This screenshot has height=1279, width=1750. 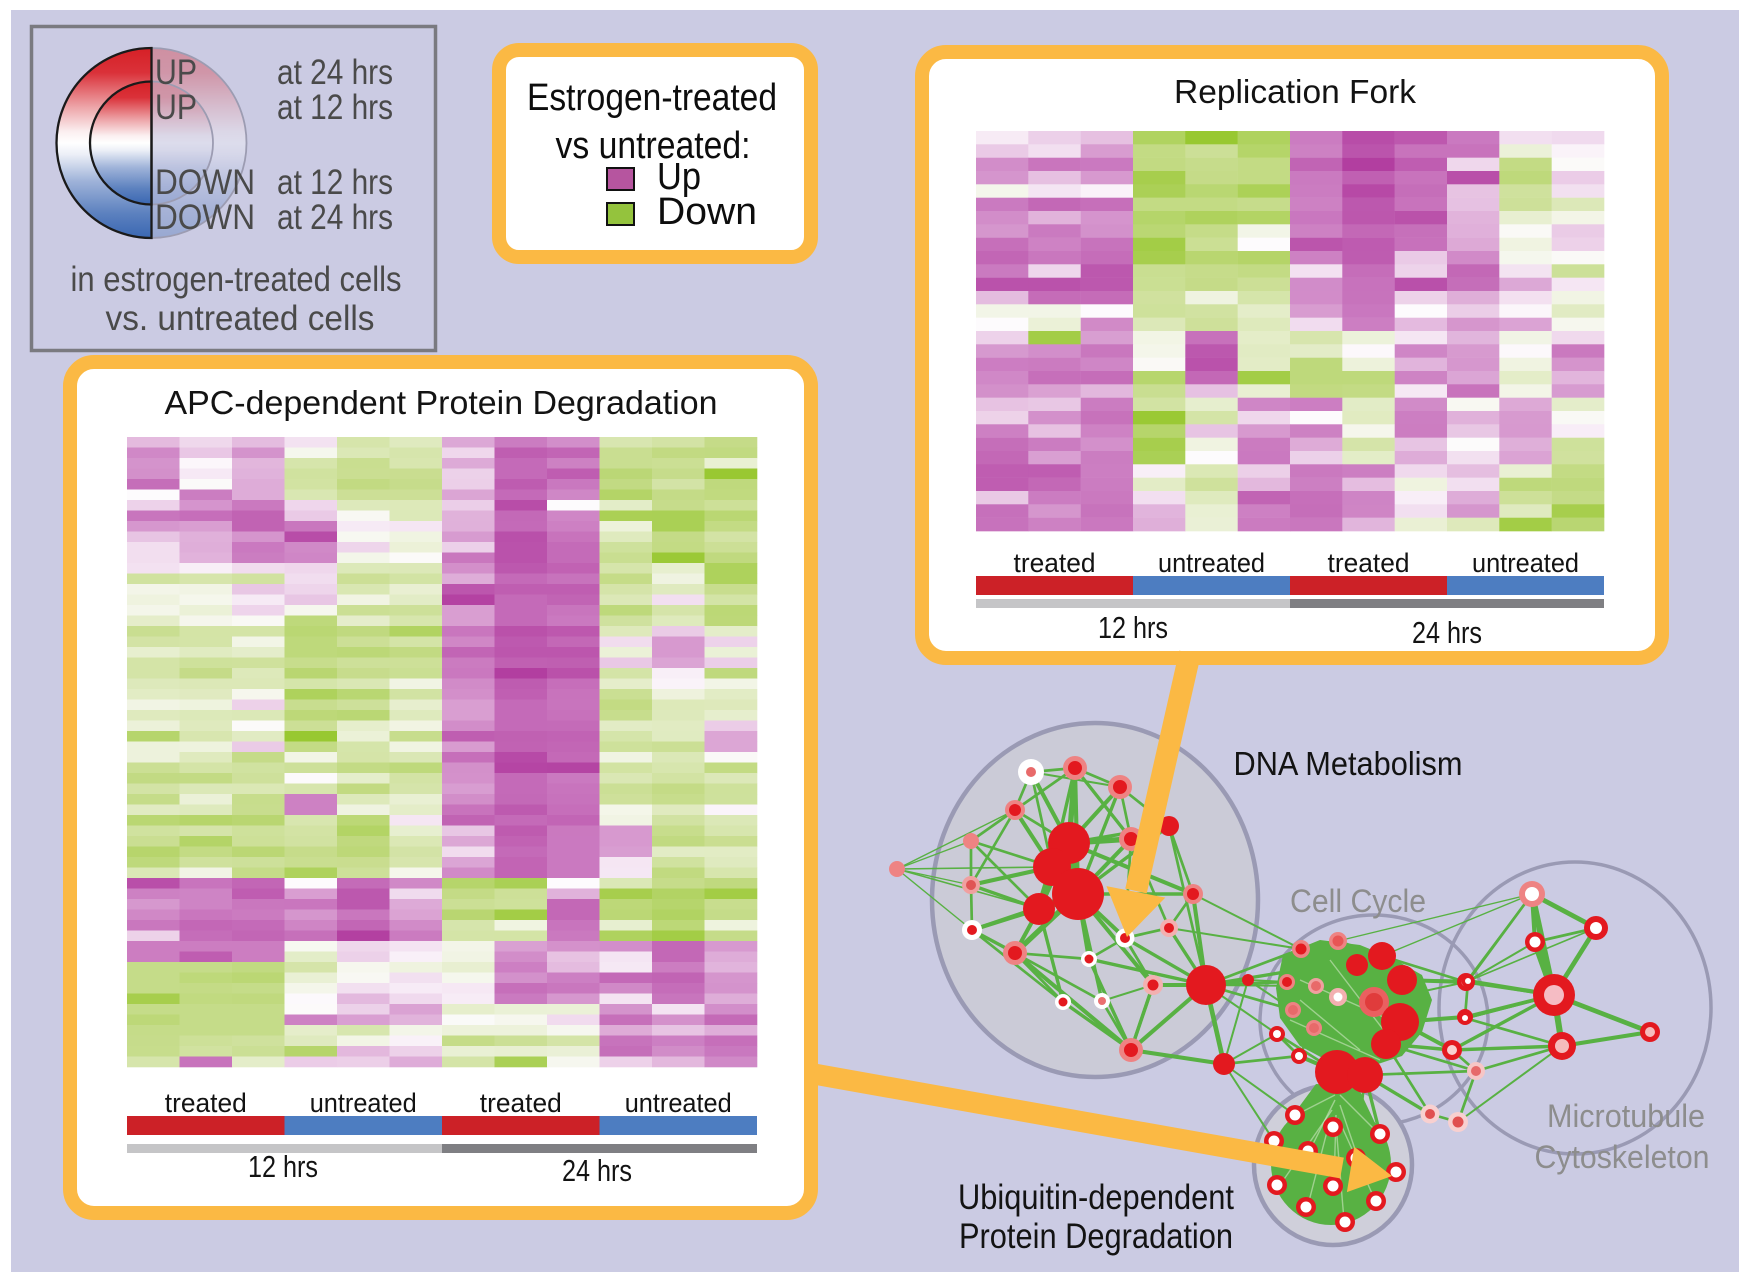 I want to click on svg-text: Cytoskeleton, so click(x=1622, y=1157).